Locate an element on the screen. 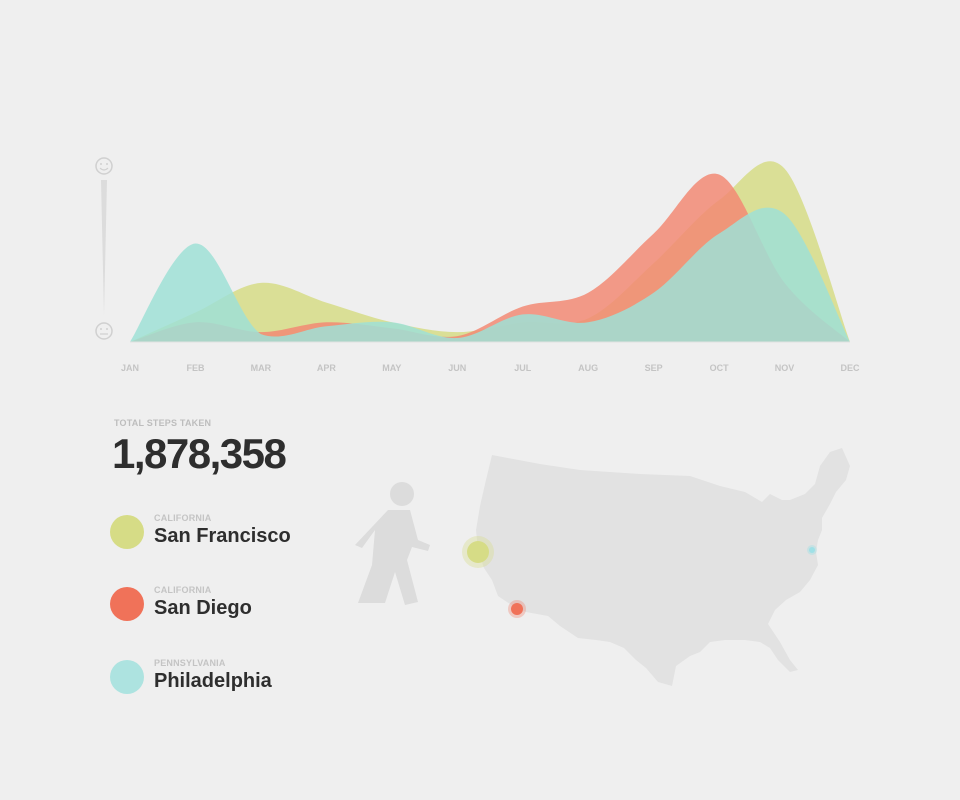 Image resolution: width=960 pixels, height=800 pixels. month-tick-label: JUN is located at coordinates (457, 368).